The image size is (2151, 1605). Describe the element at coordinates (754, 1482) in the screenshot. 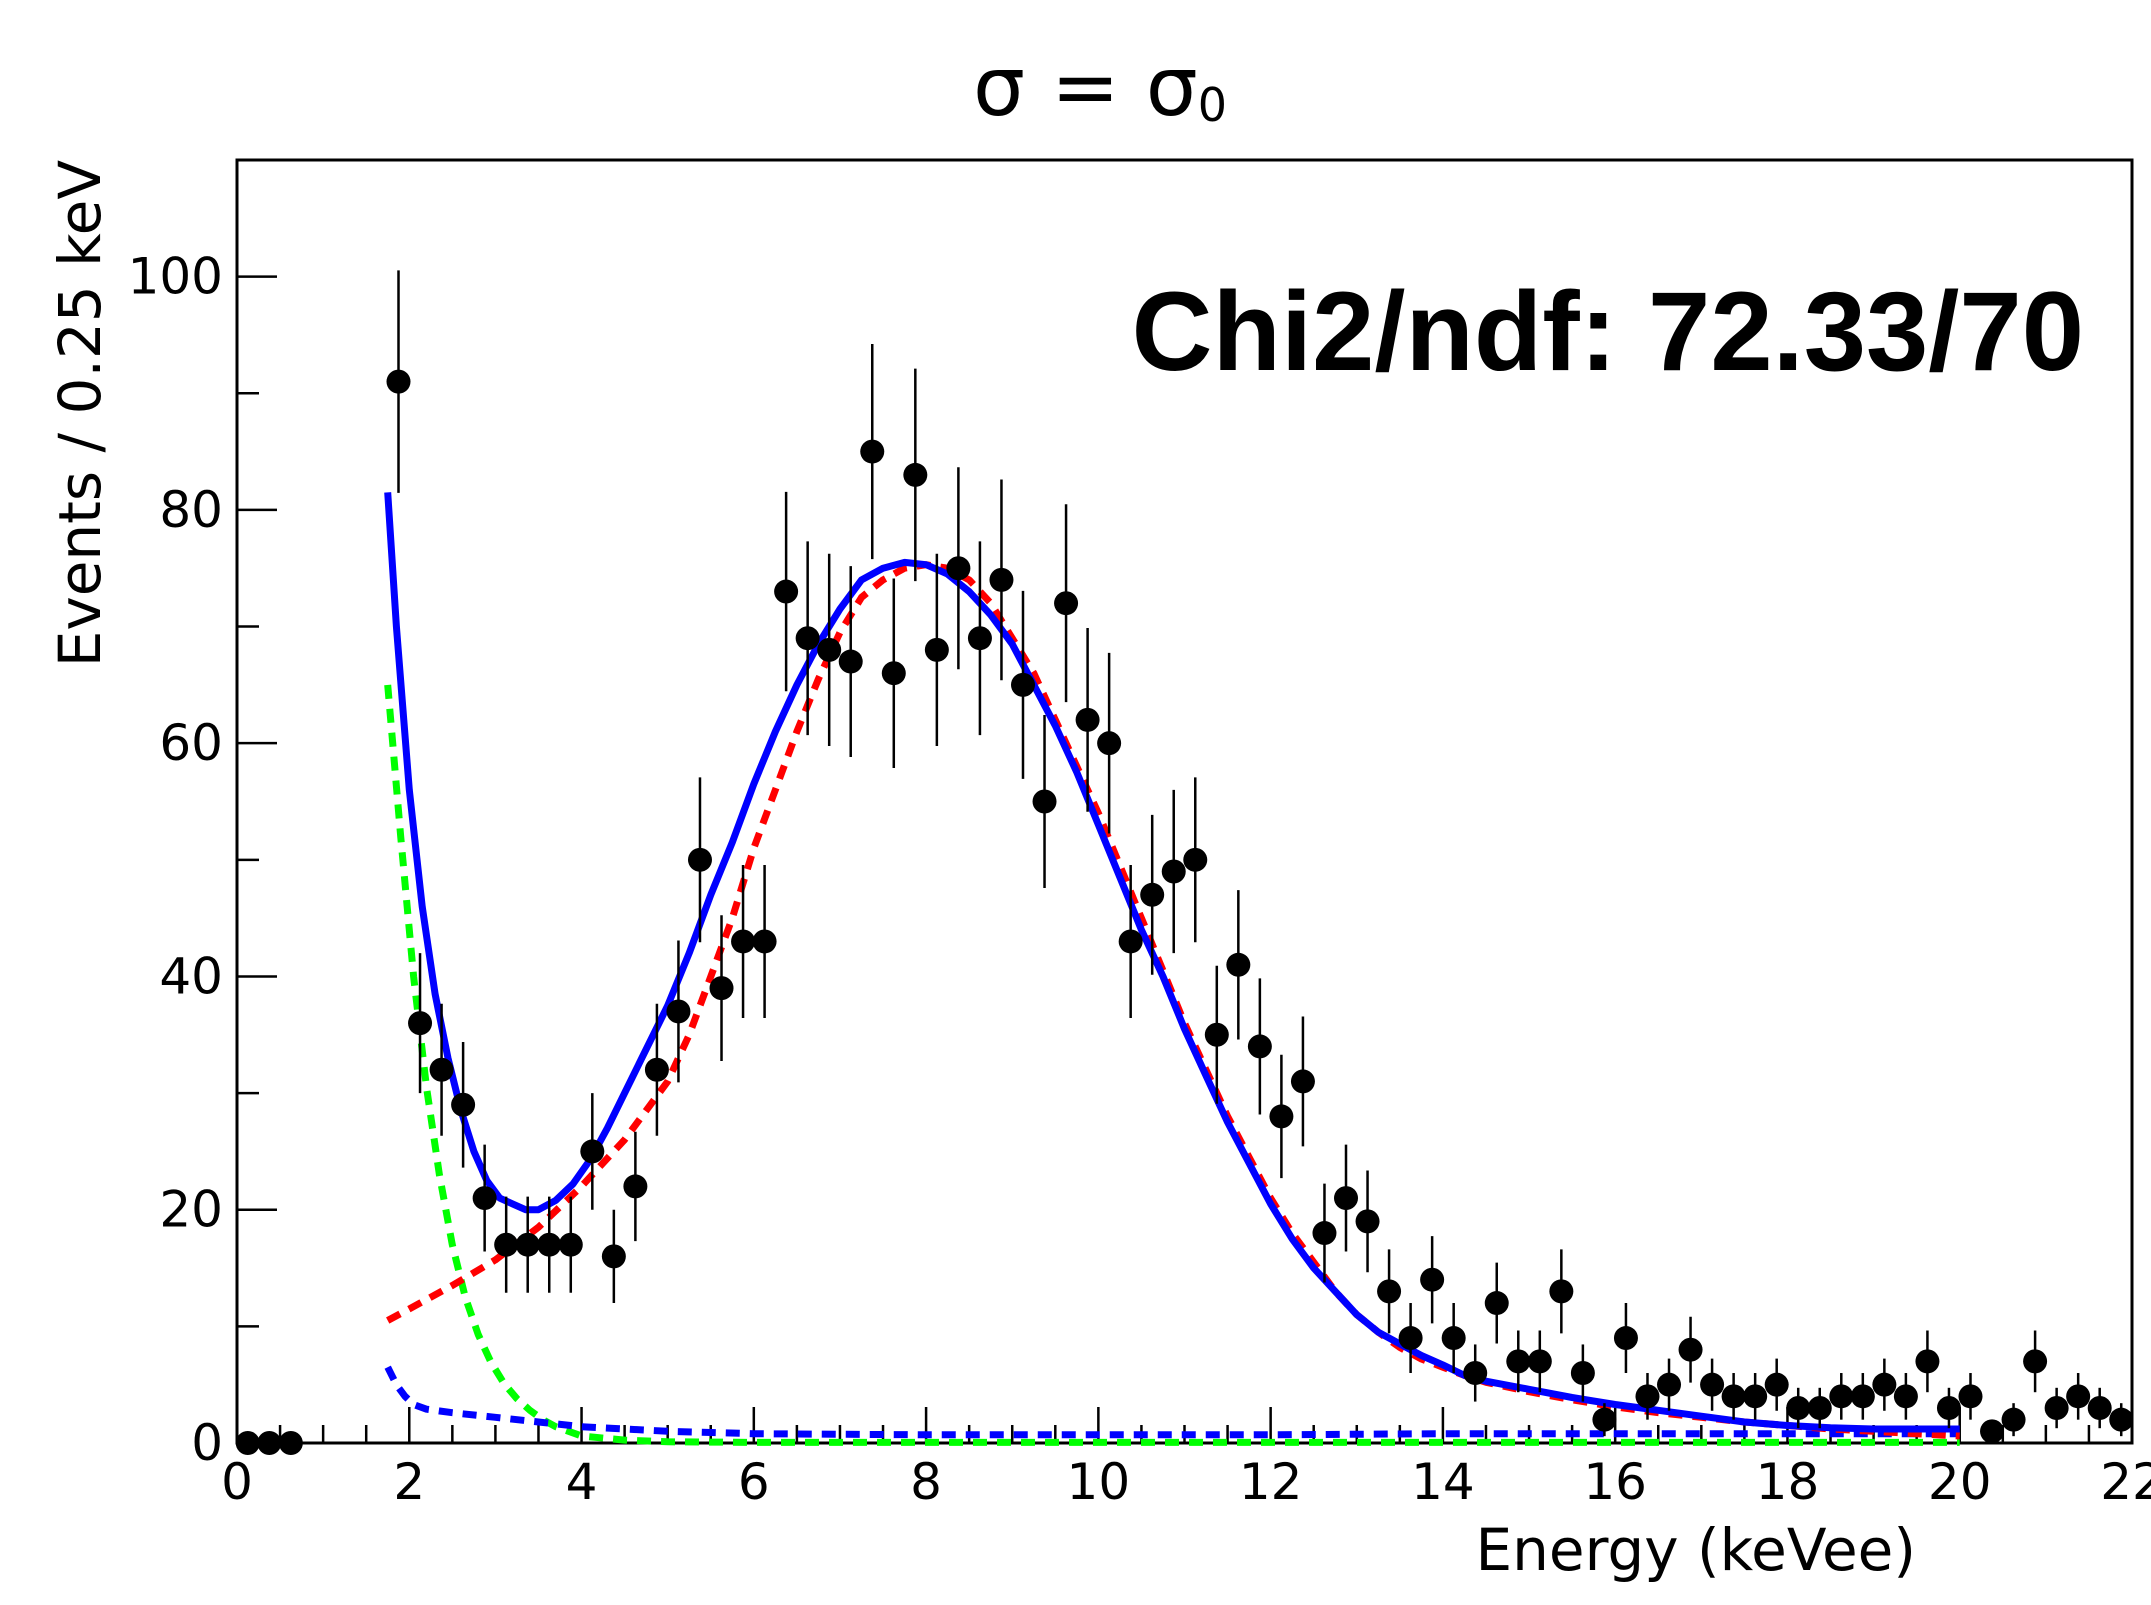

I see `x-tick-label: 6` at that location.